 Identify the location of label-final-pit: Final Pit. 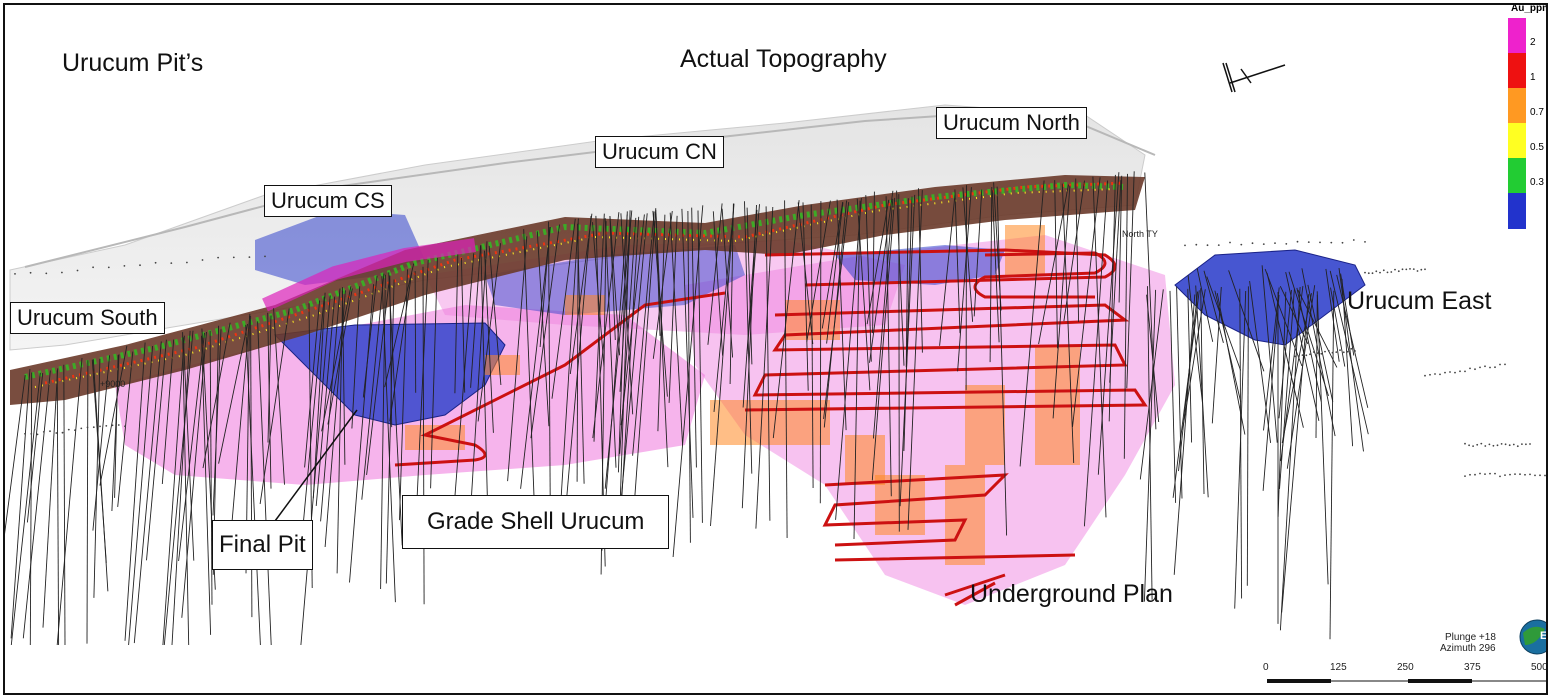
(262, 545).